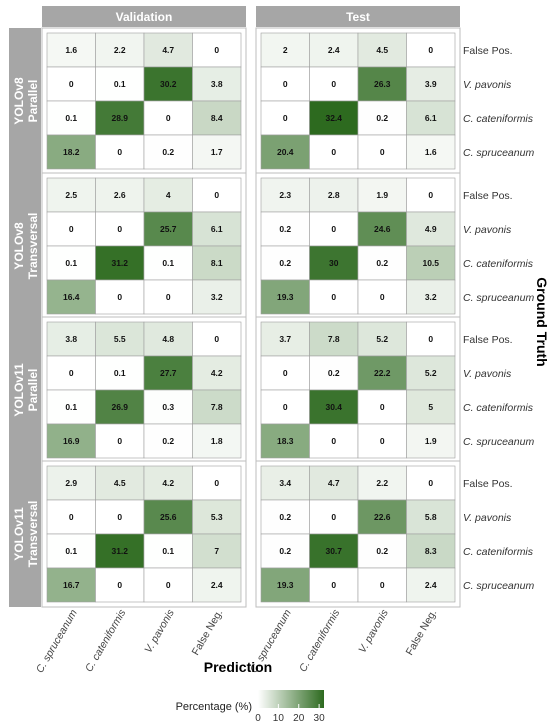 Image resolution: width=550 pixels, height=728 pixels. What do you see at coordinates (71, 297) in the screenshot?
I see `cell-value-label: 16.4` at bounding box center [71, 297].